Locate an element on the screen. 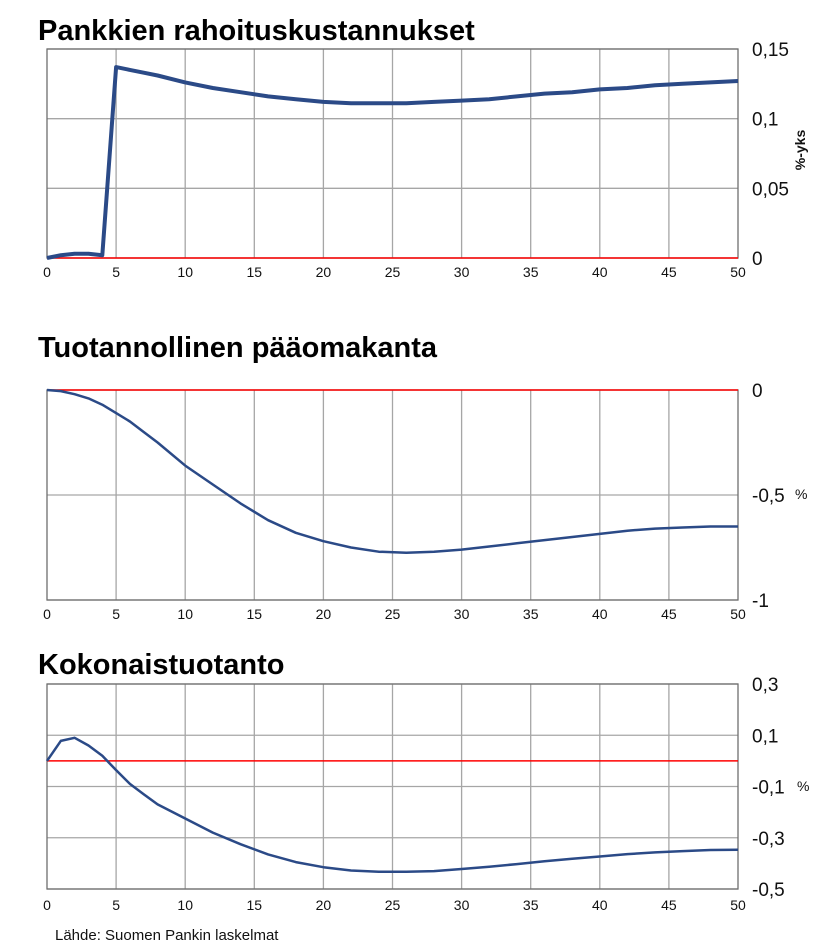 This screenshot has height=952, width=824. source-note: Lähde: Suomen Pankin laskelmat is located at coordinates (167, 935).